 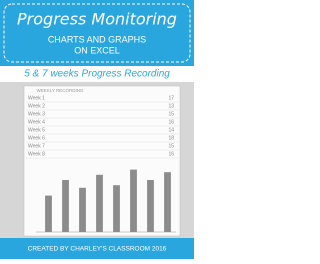 I want to click on week-value: 18, so click(x=171, y=138).